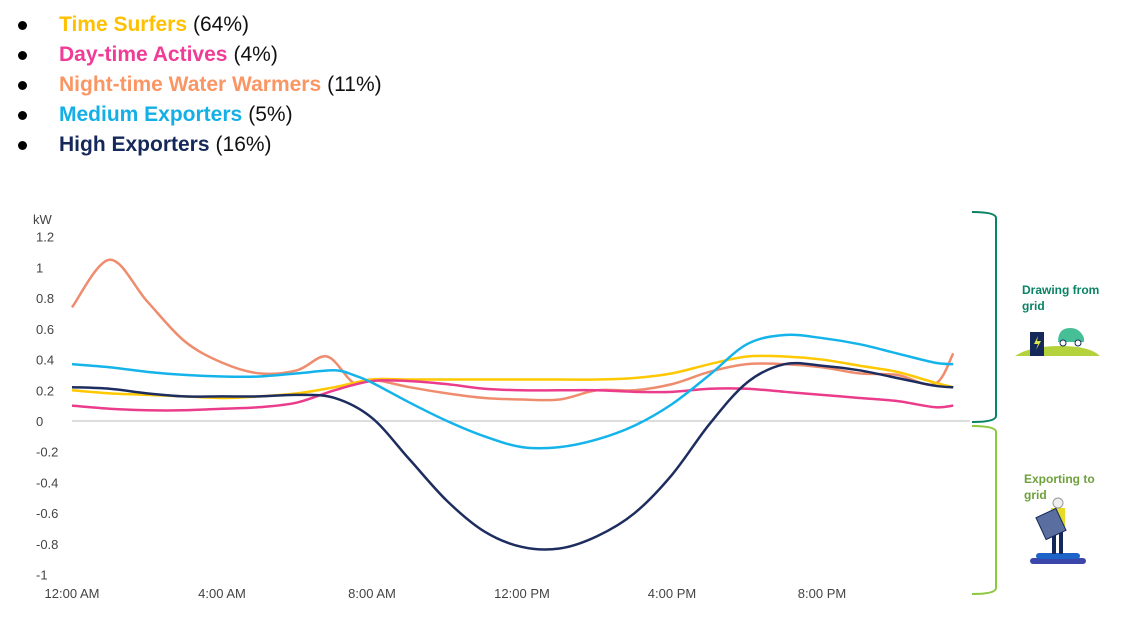  What do you see at coordinates (522, 593) in the screenshot?
I see `x-tick-label: 12:00 PM` at bounding box center [522, 593].